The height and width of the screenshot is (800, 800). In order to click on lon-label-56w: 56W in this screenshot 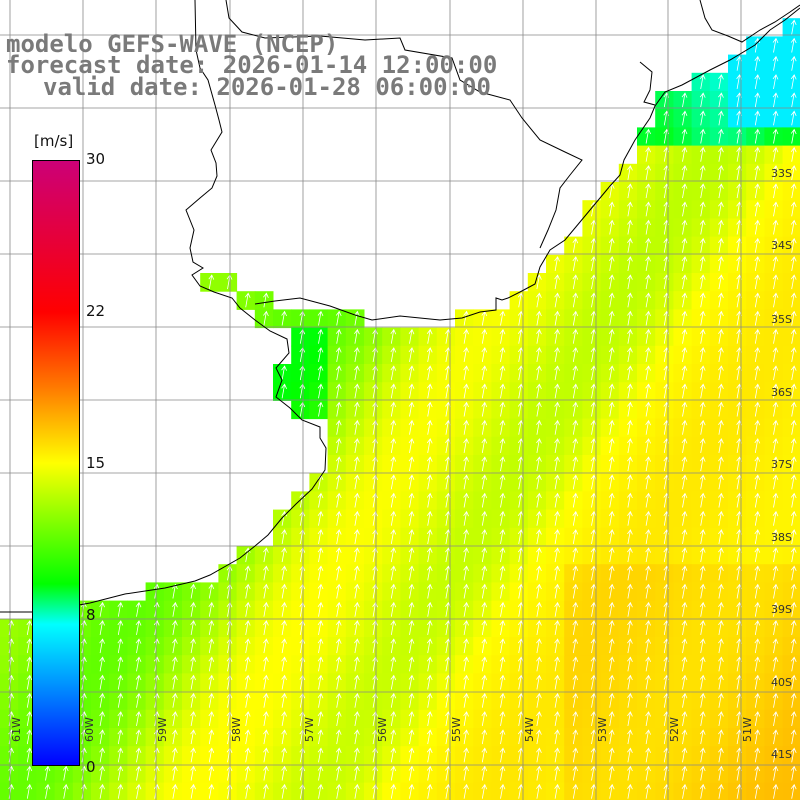, I will do `click(382, 729)`.